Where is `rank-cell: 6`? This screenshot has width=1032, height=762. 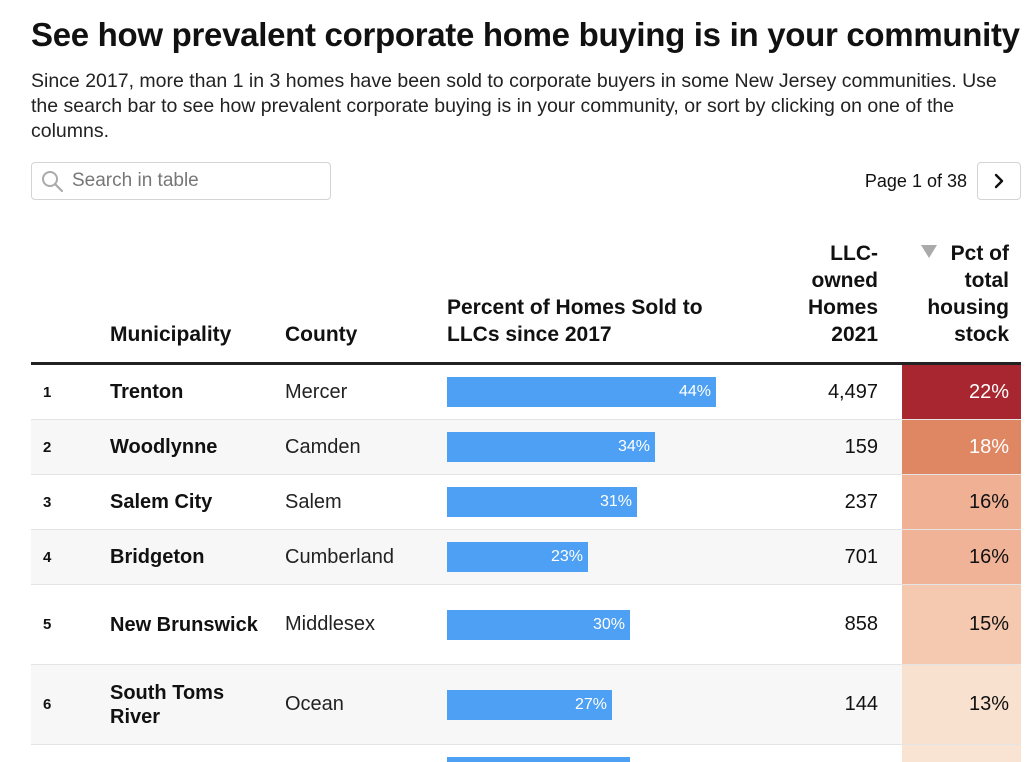
rank-cell: 6 is located at coordinates (47, 704).